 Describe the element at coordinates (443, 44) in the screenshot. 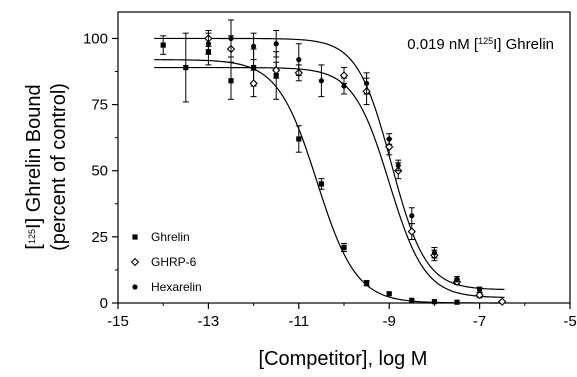

I see `annotation-prefix: 0.019 nM [` at that location.